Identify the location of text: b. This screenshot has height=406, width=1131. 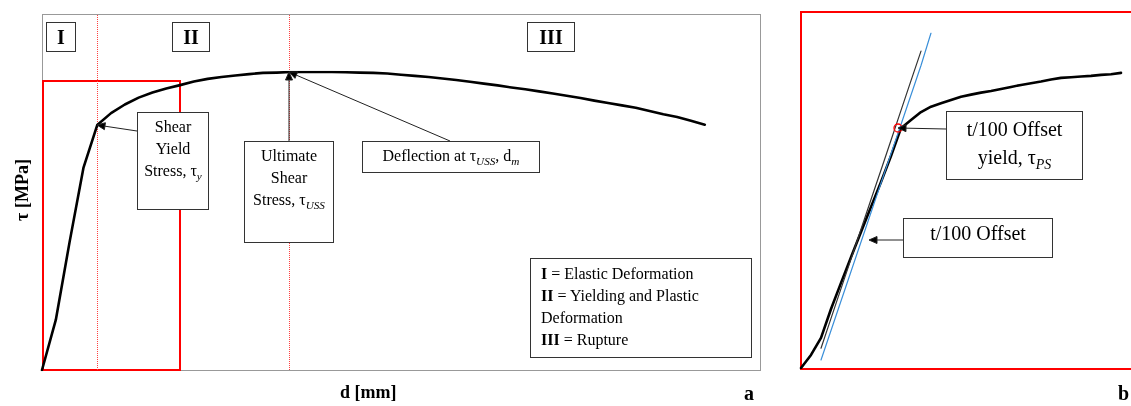
(1124, 393).